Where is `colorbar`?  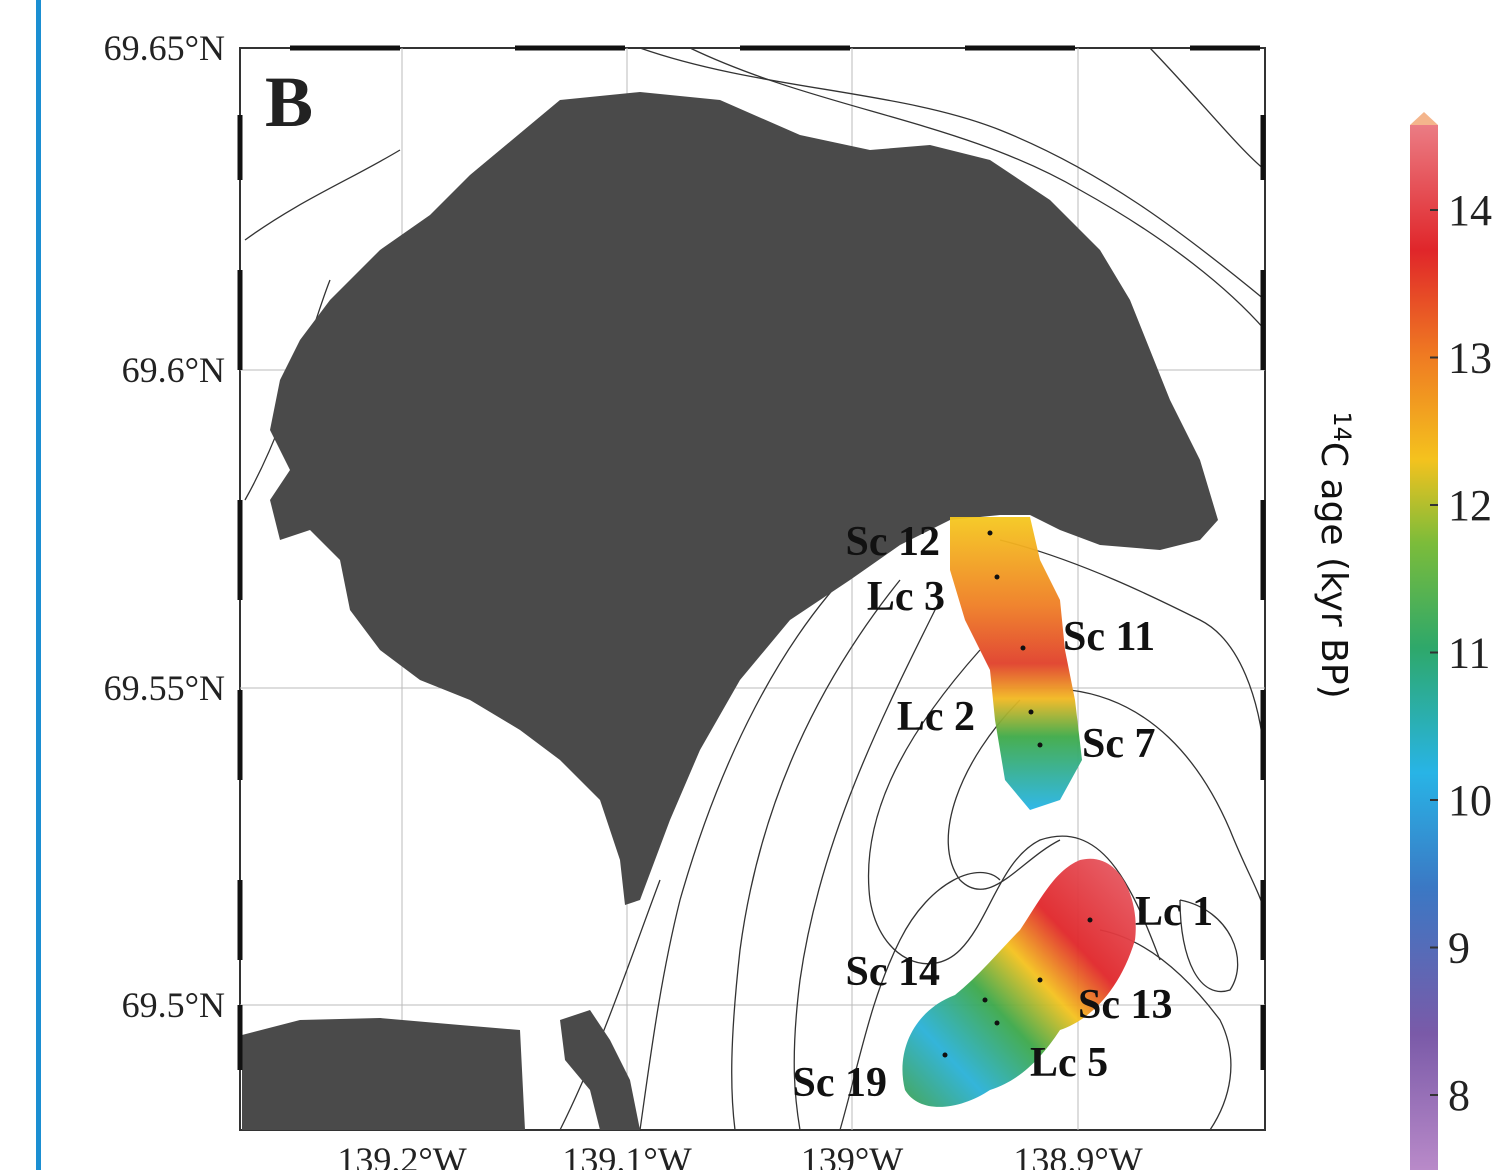
colorbar is located at coordinates (1424, 647).